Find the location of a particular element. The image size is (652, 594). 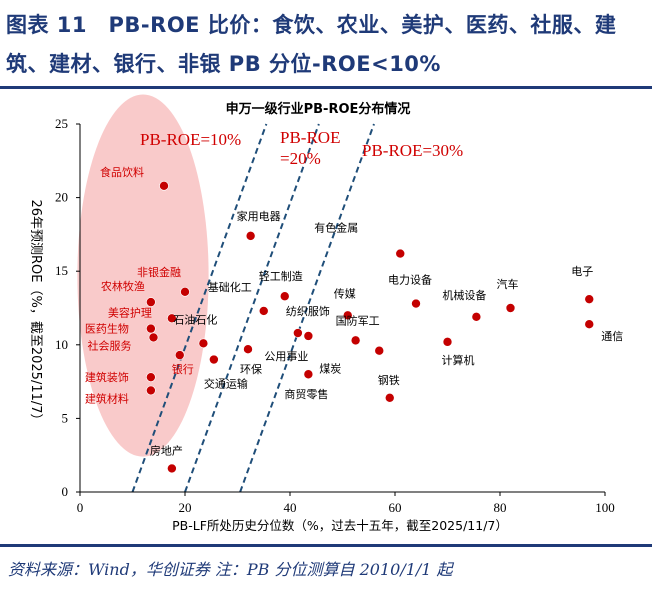

x-tick-label: 0 is located at coordinates (80, 507).